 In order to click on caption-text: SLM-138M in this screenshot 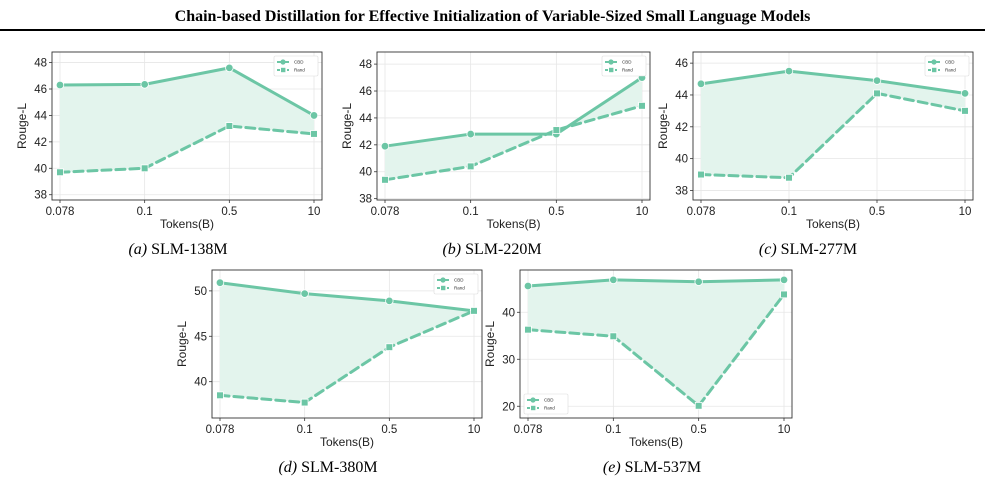, I will do `click(189, 249)`.